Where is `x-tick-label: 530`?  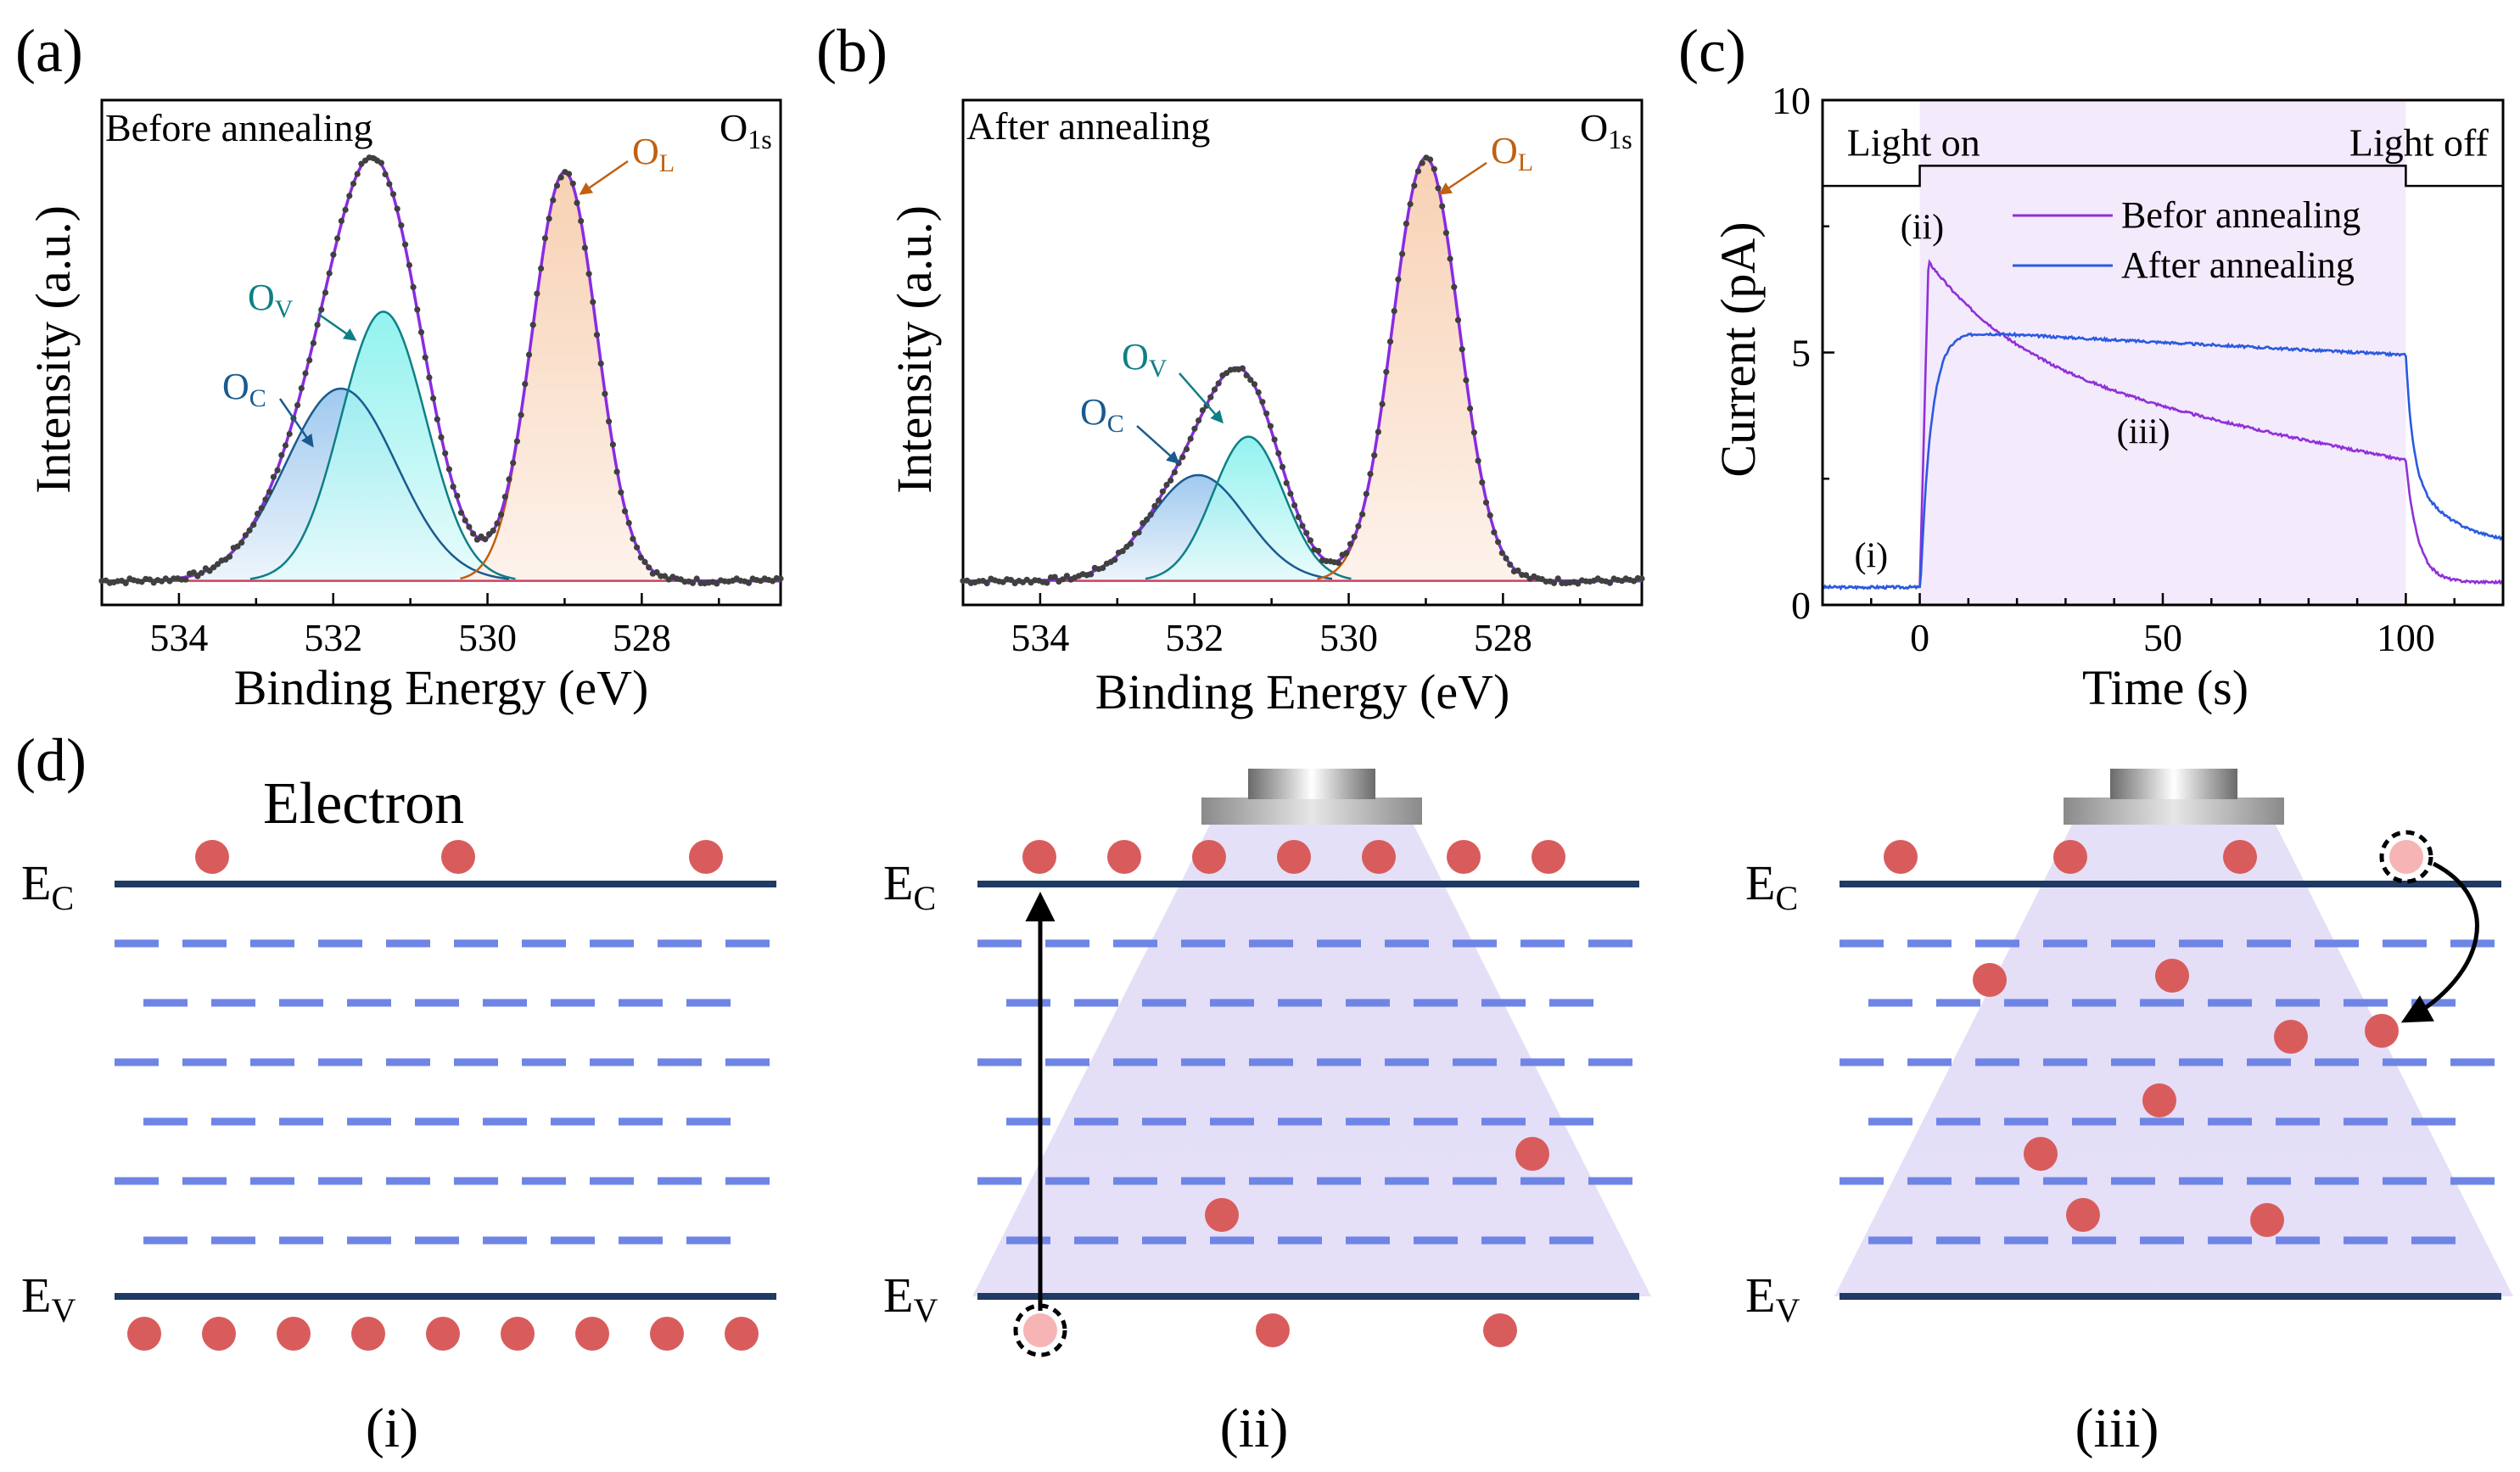
x-tick-label: 530 is located at coordinates (1349, 637).